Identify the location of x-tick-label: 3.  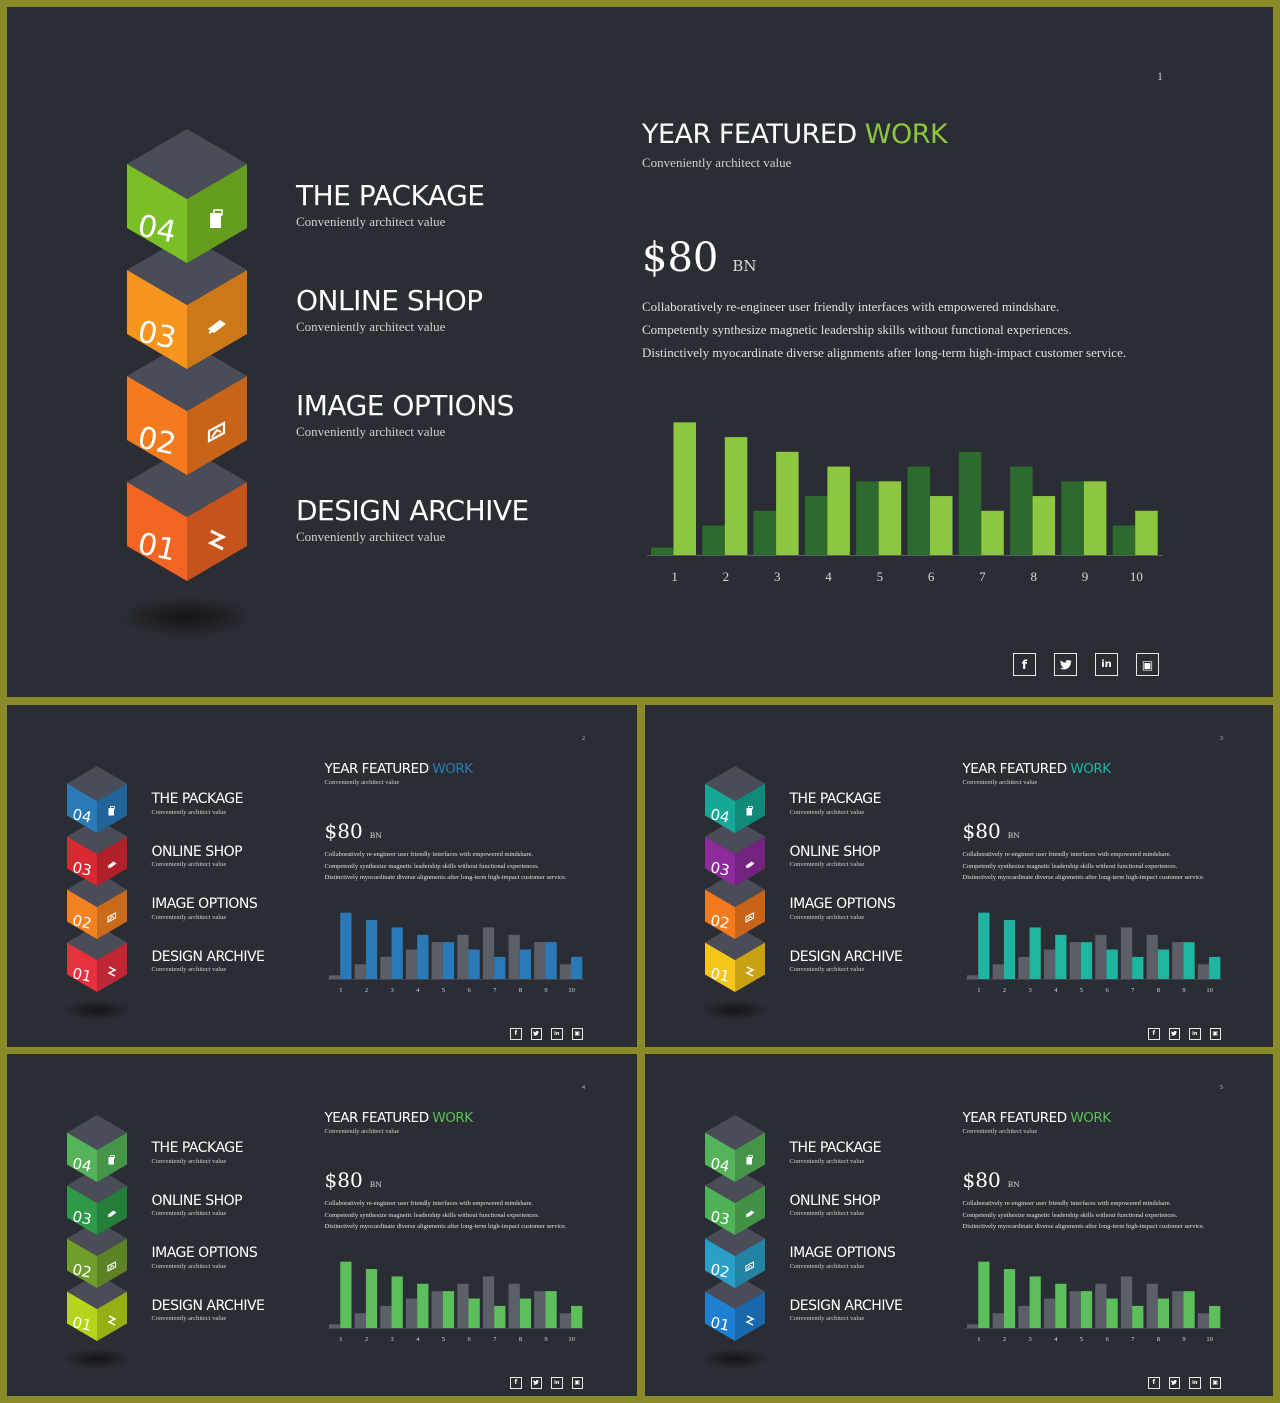
(777, 576).